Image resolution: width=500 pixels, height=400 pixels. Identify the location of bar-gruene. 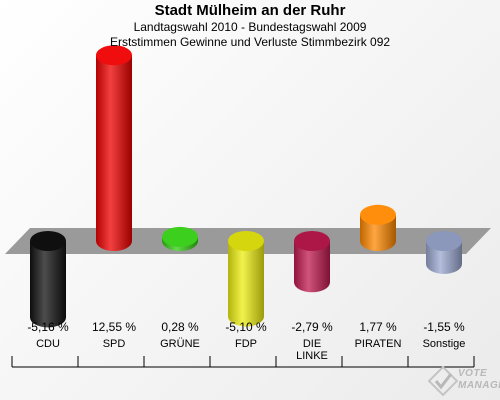
(180, 238).